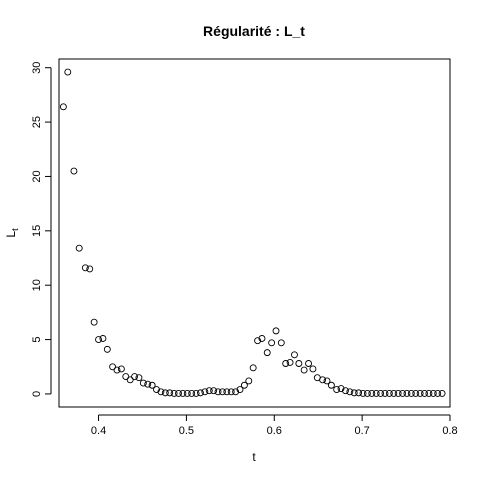 The width and height of the screenshot is (480, 480). I want to click on x-tick-label: 0.6, so click(274, 431).